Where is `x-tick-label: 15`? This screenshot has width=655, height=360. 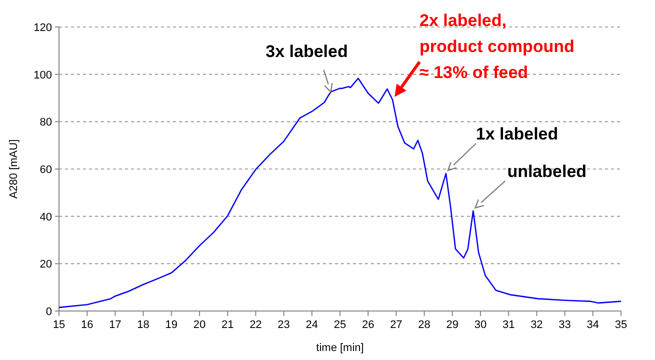
x-tick-label: 15 is located at coordinates (59, 325).